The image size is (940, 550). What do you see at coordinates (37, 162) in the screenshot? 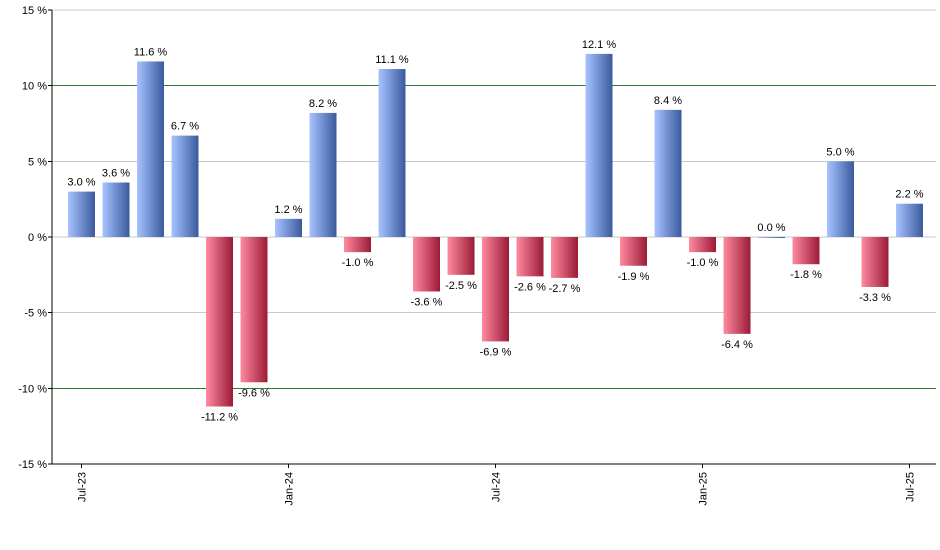
I see `y-tick-label: 5 %` at bounding box center [37, 162].